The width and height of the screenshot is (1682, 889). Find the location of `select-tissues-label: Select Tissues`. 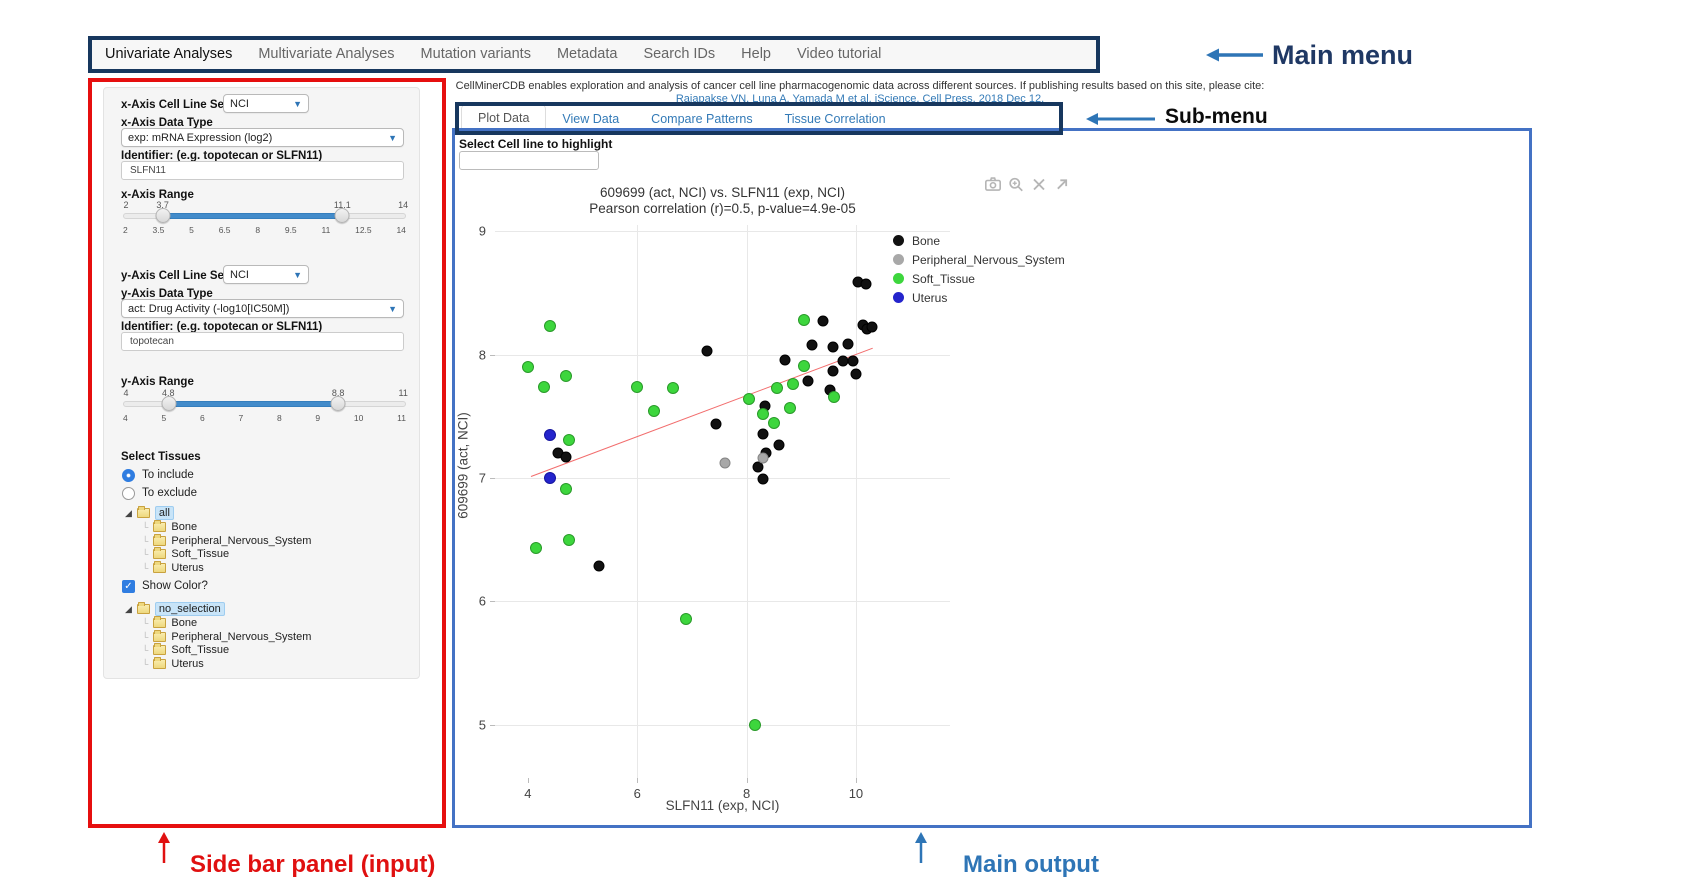

select-tissues-label: Select Tissues is located at coordinates (161, 457).